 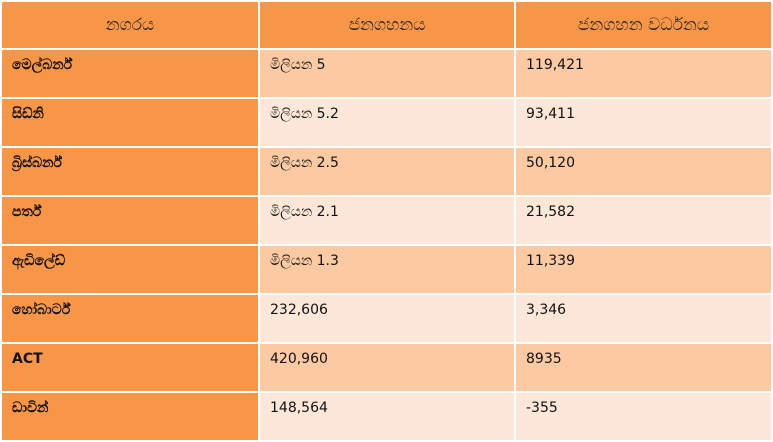 I want to click on header-growth: ජනගහන වර්ධනය, so click(x=643, y=25).